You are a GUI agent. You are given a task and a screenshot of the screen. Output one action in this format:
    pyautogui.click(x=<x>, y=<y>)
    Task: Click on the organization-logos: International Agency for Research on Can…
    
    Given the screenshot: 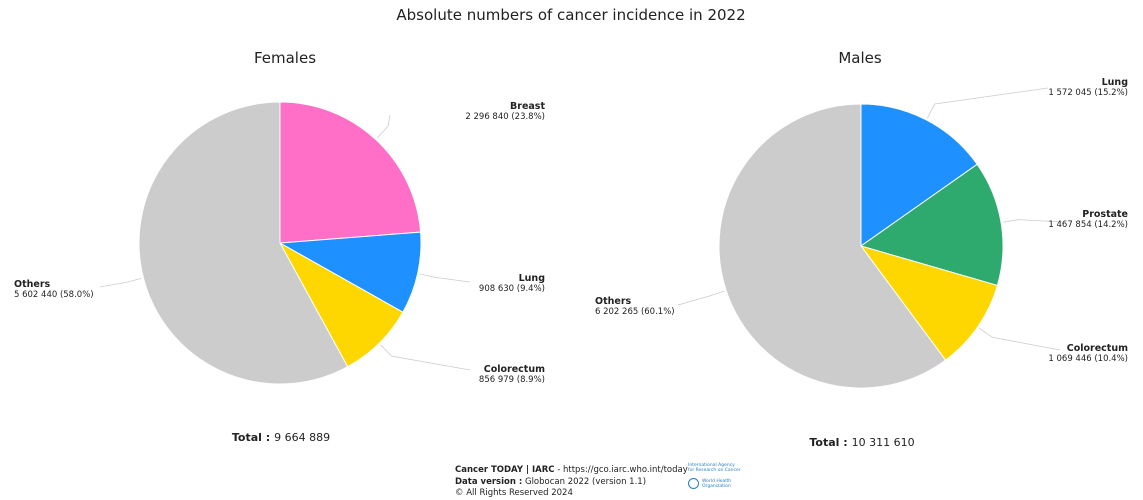 What is the action you would take?
    pyautogui.click(x=718, y=476)
    